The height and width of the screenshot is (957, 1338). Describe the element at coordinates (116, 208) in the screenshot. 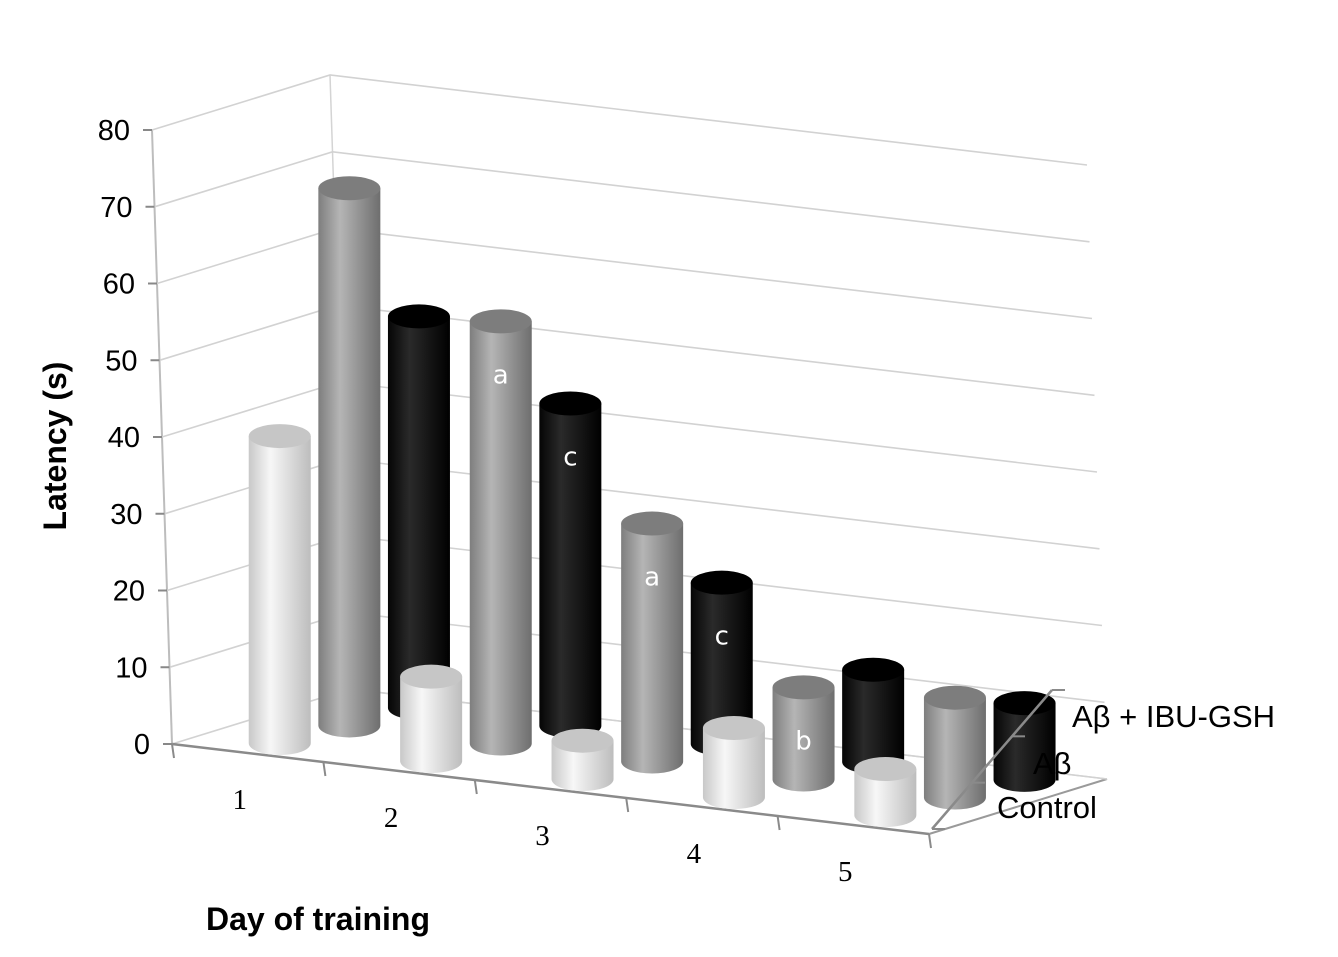

I see `y-tick-label: 70` at that location.